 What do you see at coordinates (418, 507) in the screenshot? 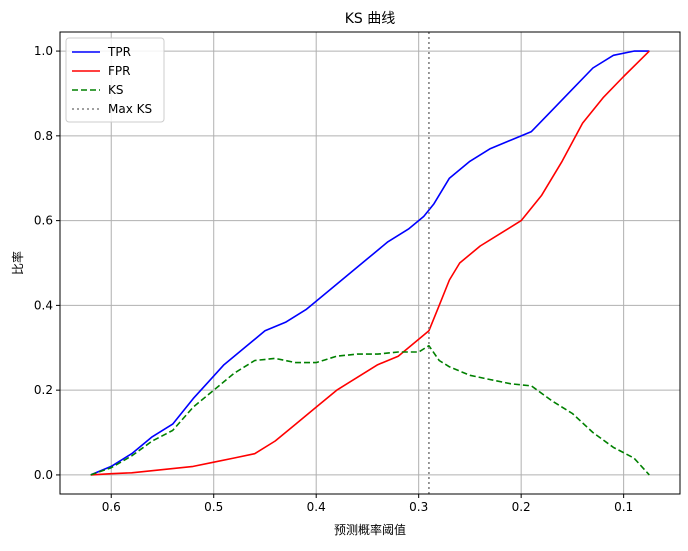
I see `x-tick-label: 0.3` at bounding box center [418, 507].